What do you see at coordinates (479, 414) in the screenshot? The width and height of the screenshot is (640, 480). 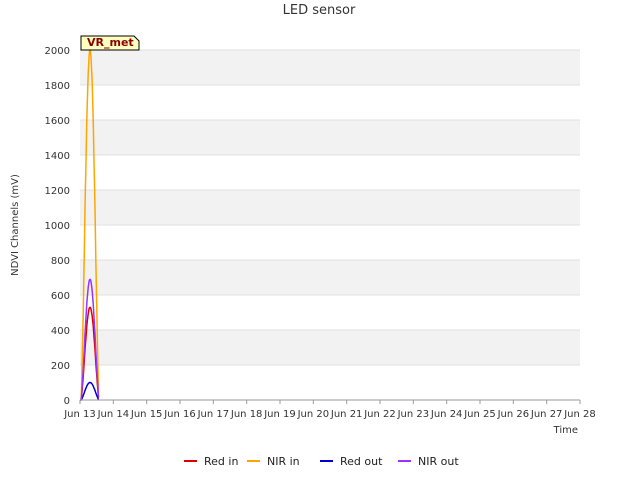 I see `x-tick-label: Jun 25` at bounding box center [479, 414].